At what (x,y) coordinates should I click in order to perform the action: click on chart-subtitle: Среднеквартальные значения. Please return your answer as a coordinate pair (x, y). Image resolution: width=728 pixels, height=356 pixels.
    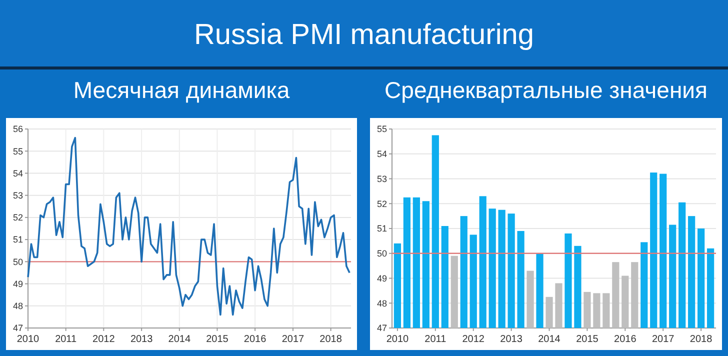
    Looking at the image, I should click on (546, 90).